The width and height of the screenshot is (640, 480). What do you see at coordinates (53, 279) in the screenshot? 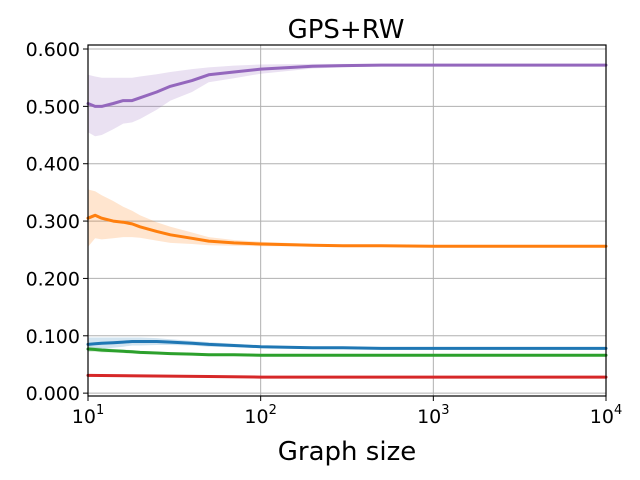
I see `y-tick-label: 0.200` at bounding box center [53, 279].